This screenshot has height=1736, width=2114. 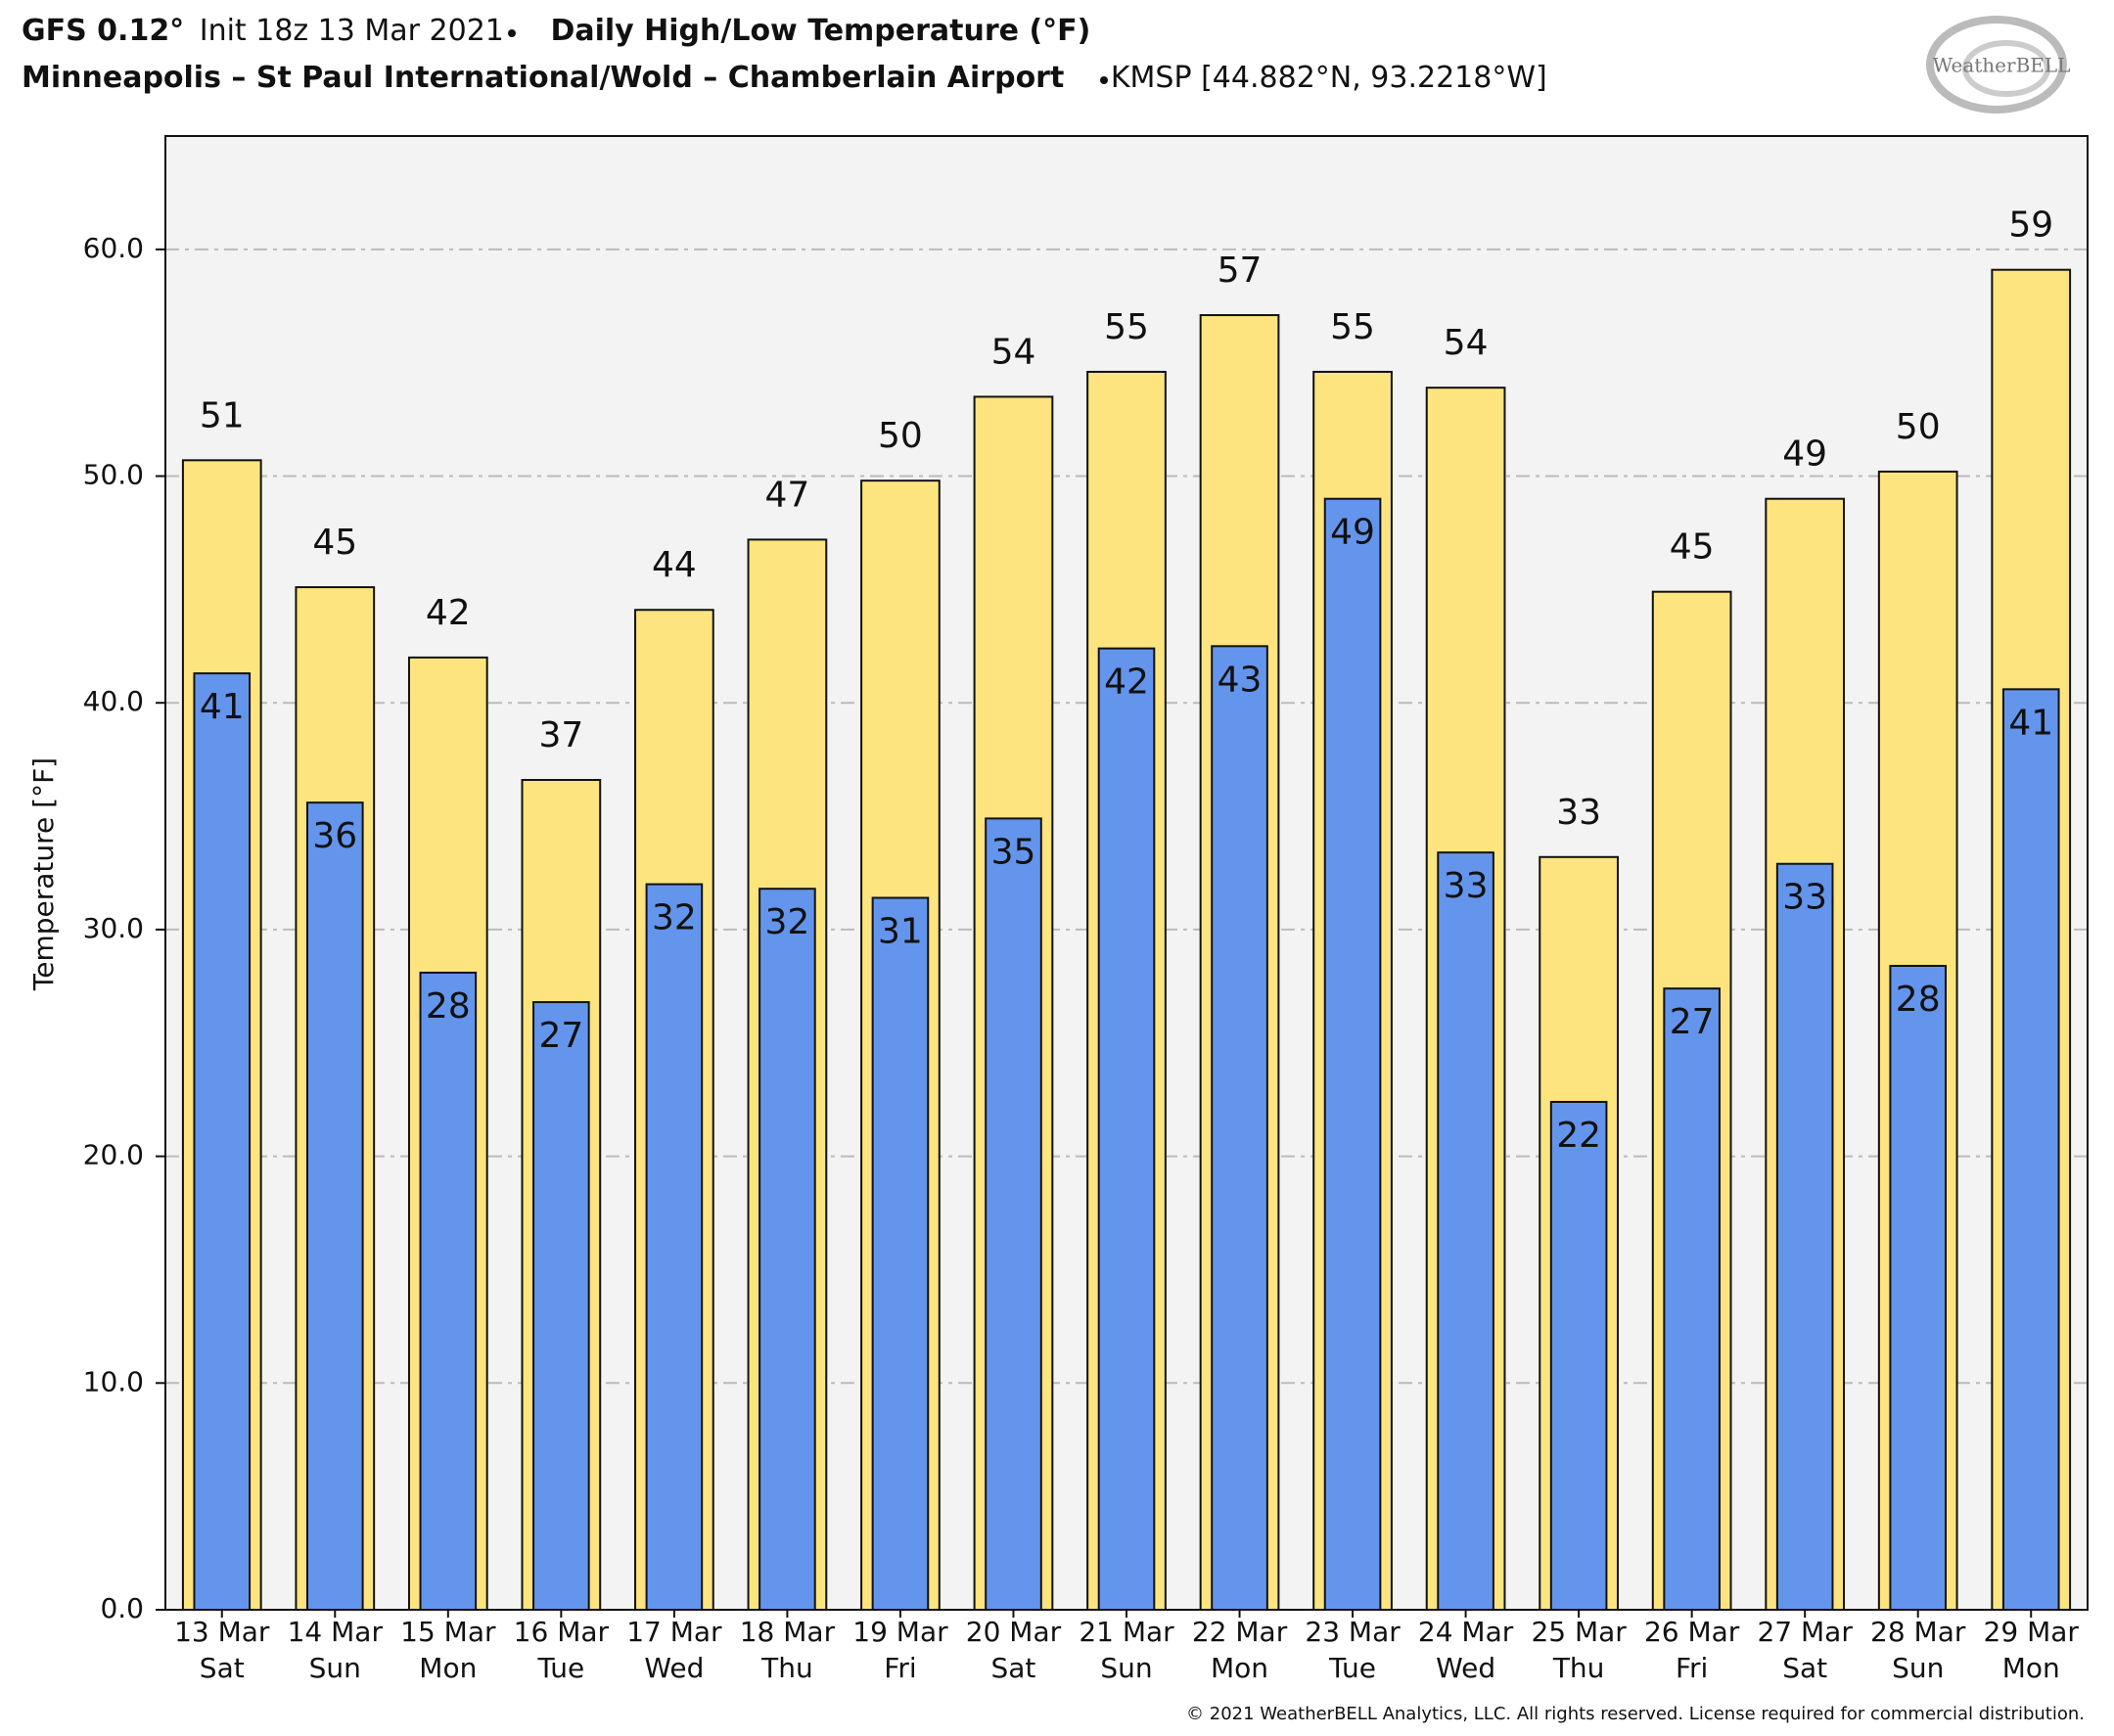 I want to click on y-tick-label: 20.0, so click(x=113, y=1155).